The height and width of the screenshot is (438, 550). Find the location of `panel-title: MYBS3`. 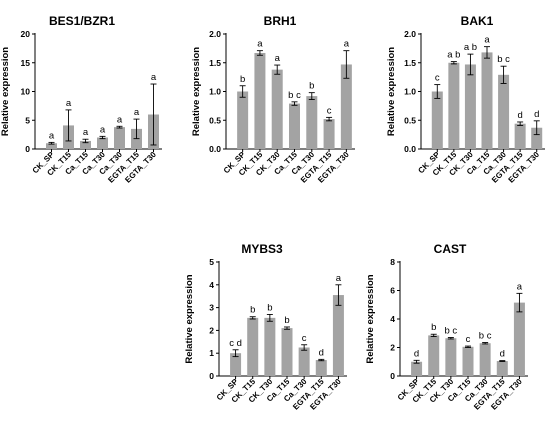

panel-title: MYBS3 is located at coordinates (262, 249).